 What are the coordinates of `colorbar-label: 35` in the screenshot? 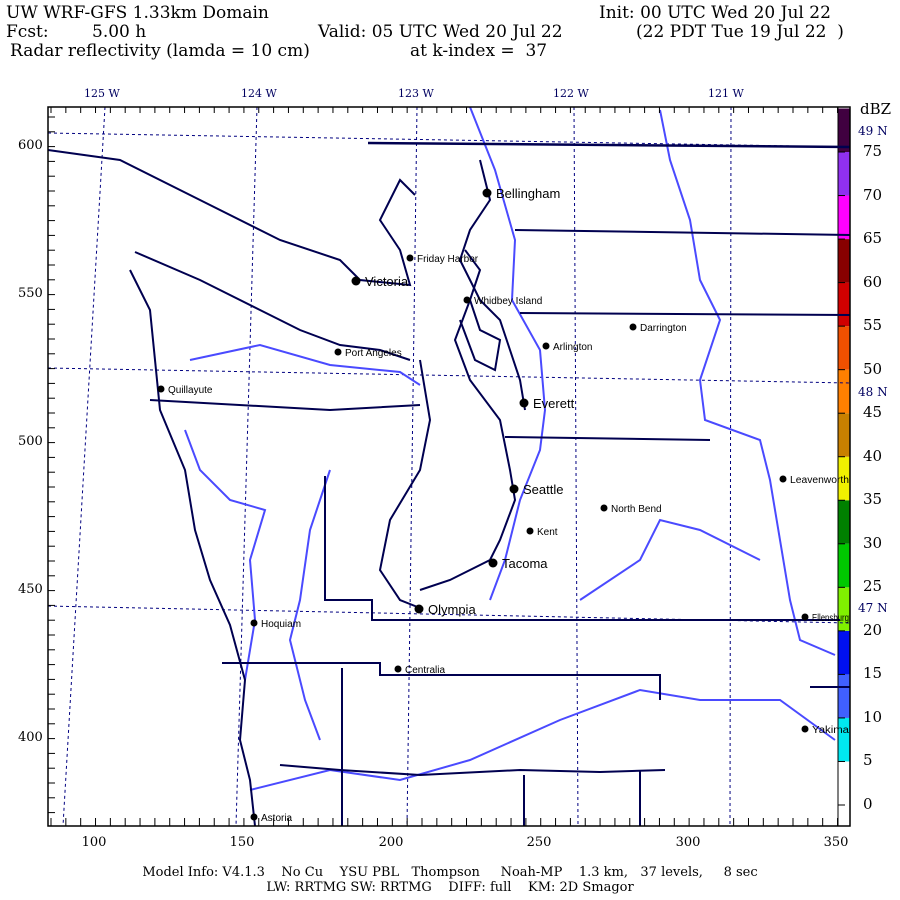 It's located at (873, 499).